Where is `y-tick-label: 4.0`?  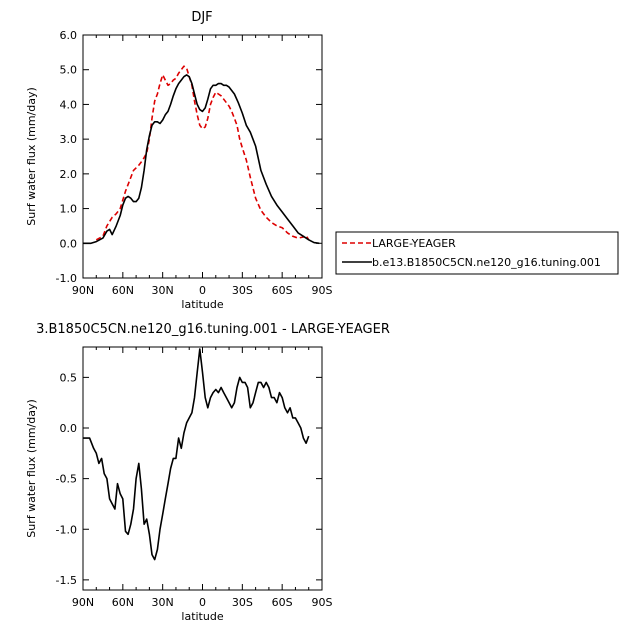
y-tick-label: 4.0 is located at coordinates (69, 104).